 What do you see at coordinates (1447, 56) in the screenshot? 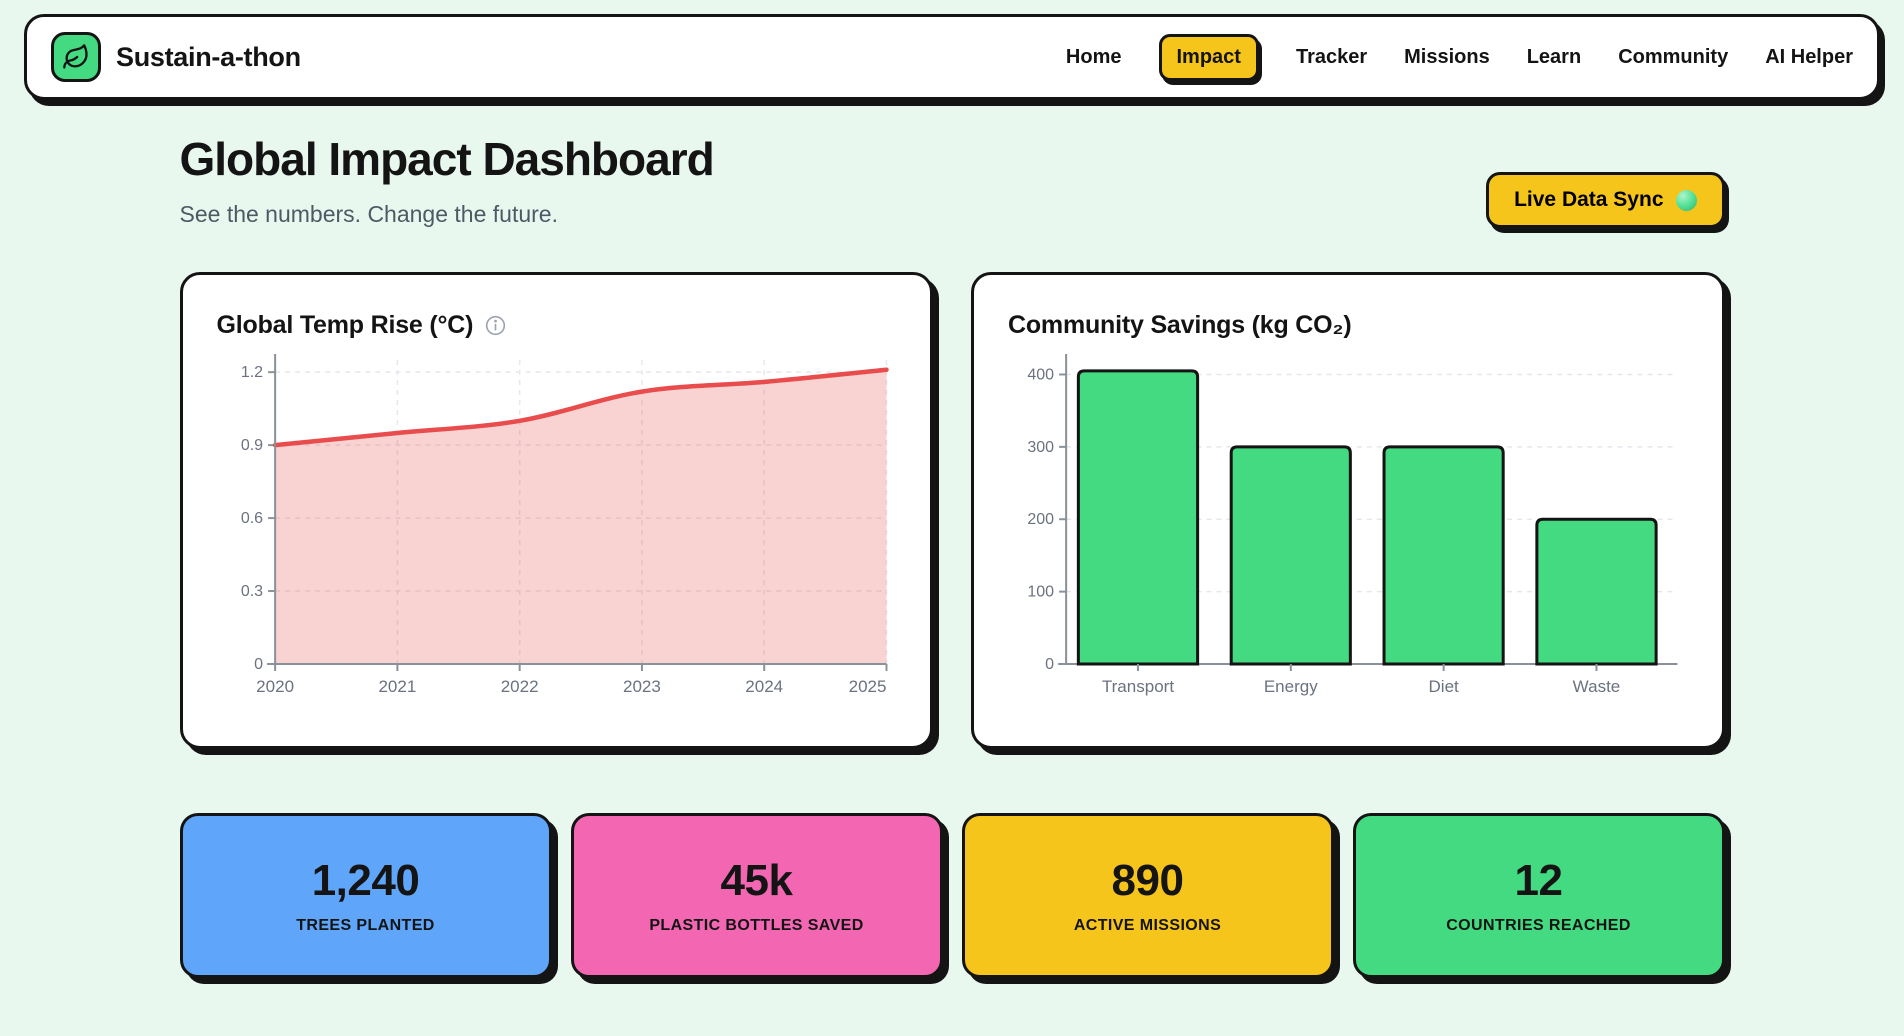
I see `nav-item-missions: Missions` at bounding box center [1447, 56].